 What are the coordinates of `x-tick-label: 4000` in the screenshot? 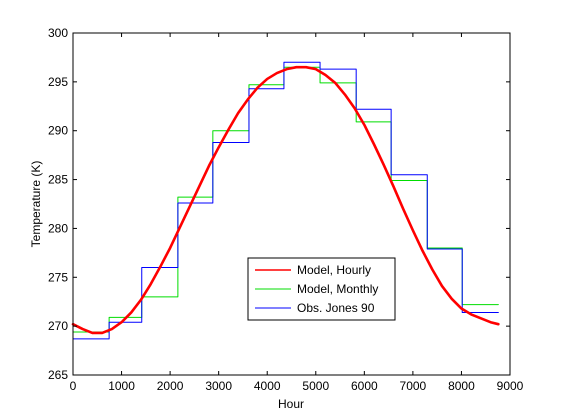 It's located at (267, 386).